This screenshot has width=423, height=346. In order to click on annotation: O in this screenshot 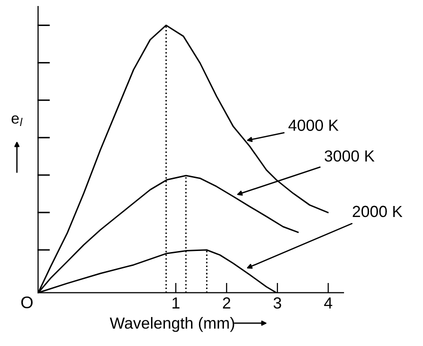, I will do `click(27, 302)`.